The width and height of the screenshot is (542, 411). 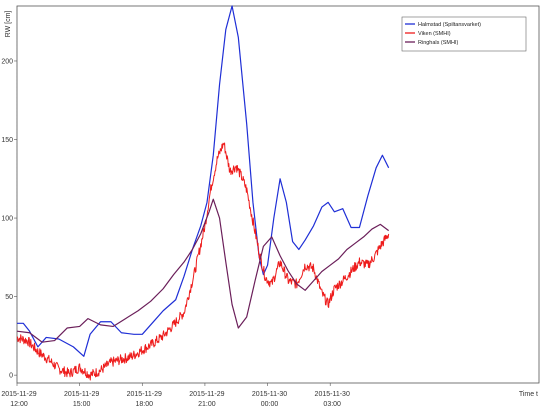 What do you see at coordinates (82, 404) in the screenshot?
I see `x-tick-time: 15:00` at bounding box center [82, 404].